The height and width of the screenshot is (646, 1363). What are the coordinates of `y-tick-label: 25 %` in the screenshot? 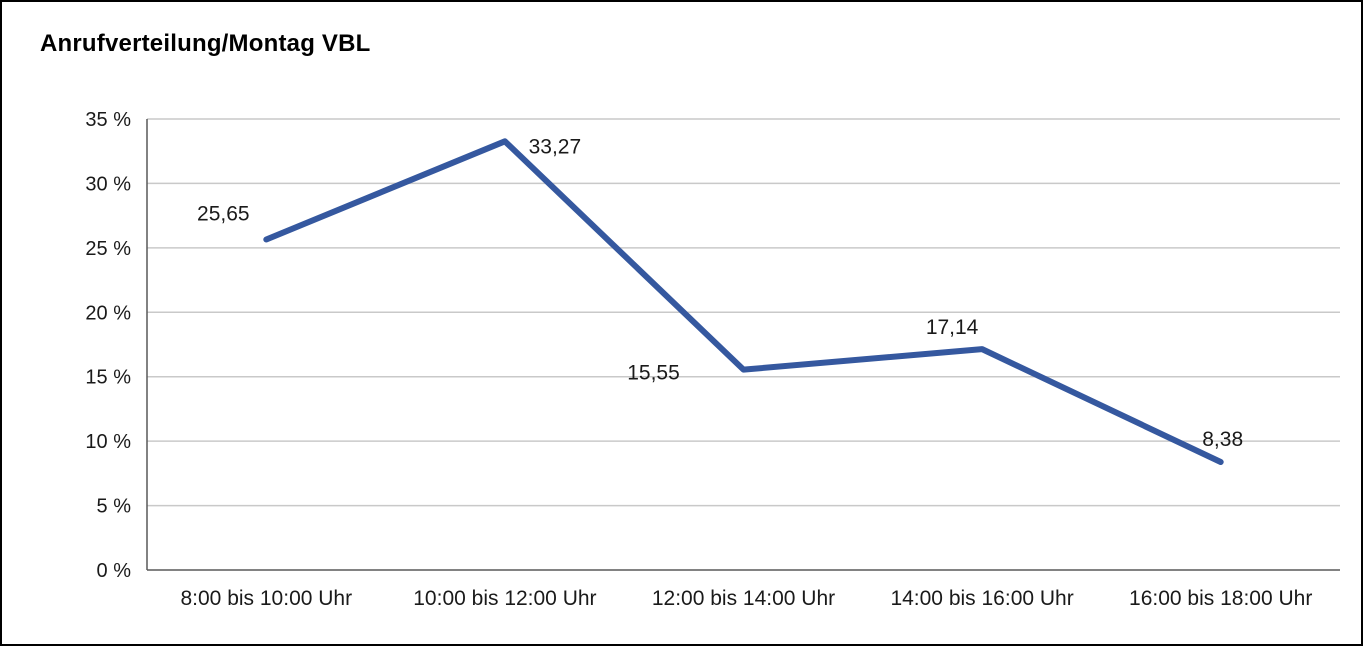 It's located at (108, 249).